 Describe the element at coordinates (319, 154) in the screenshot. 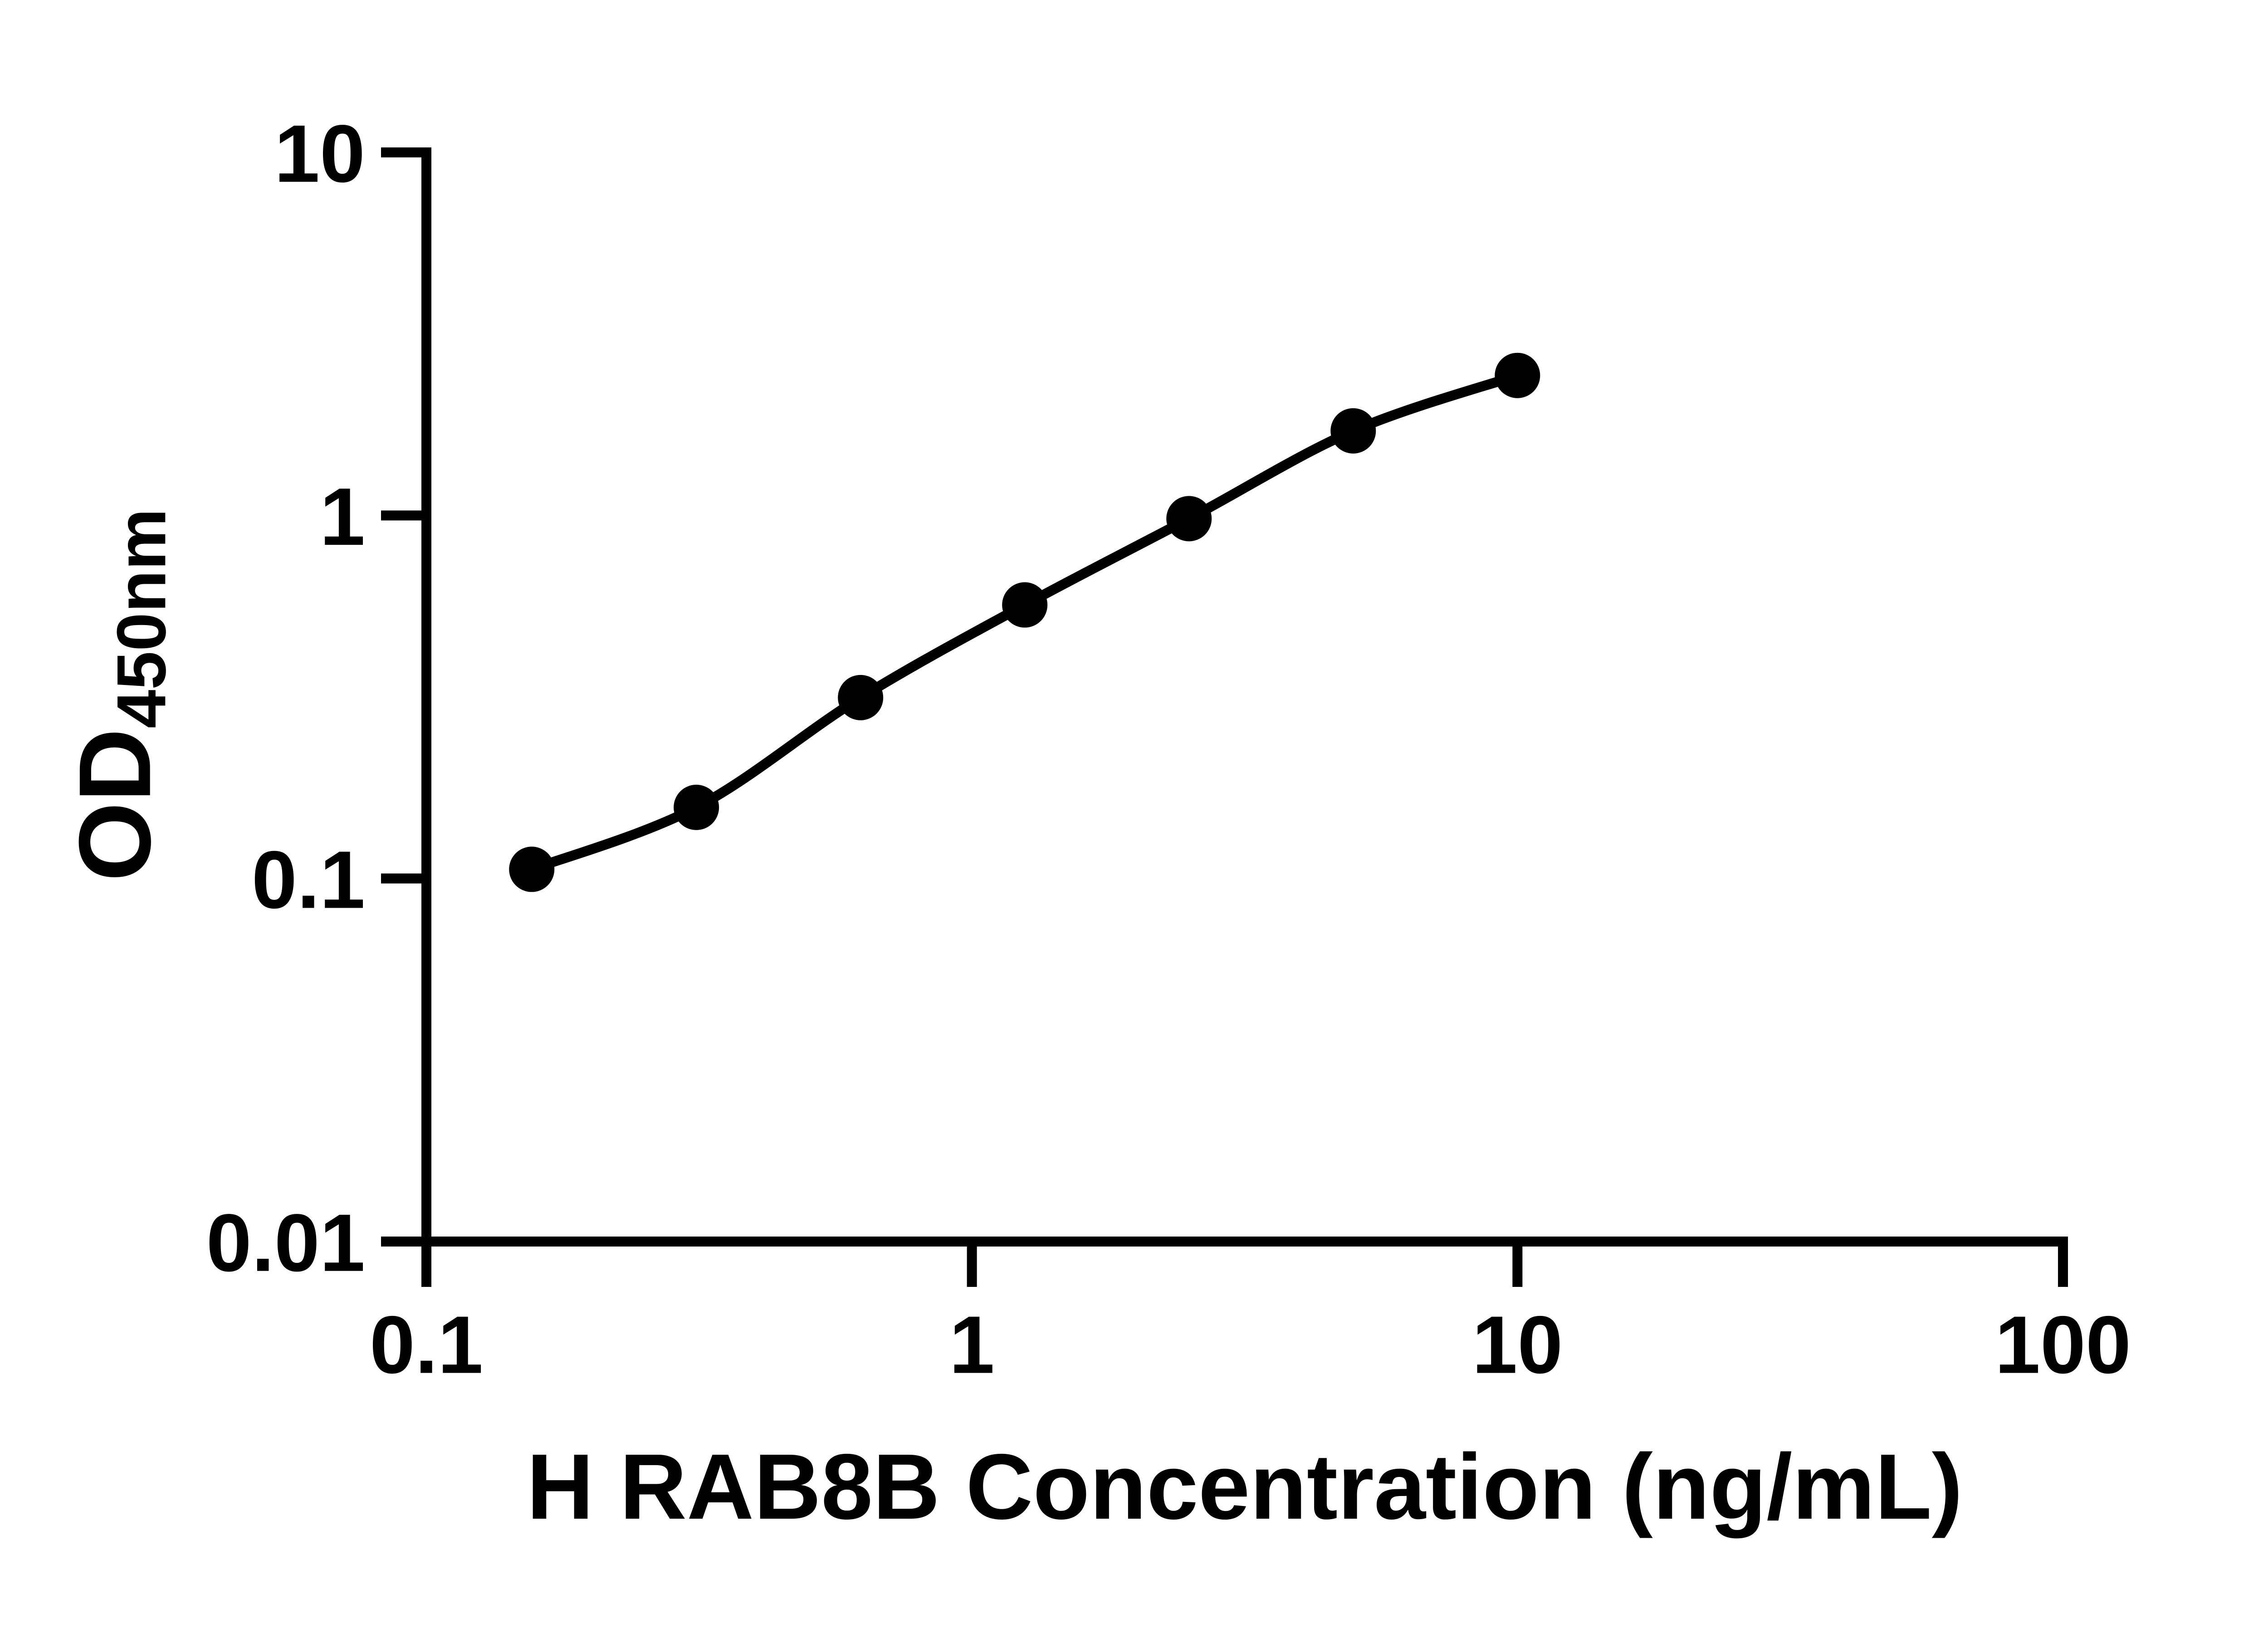

I see `y-axis-tick-label: 10` at that location.